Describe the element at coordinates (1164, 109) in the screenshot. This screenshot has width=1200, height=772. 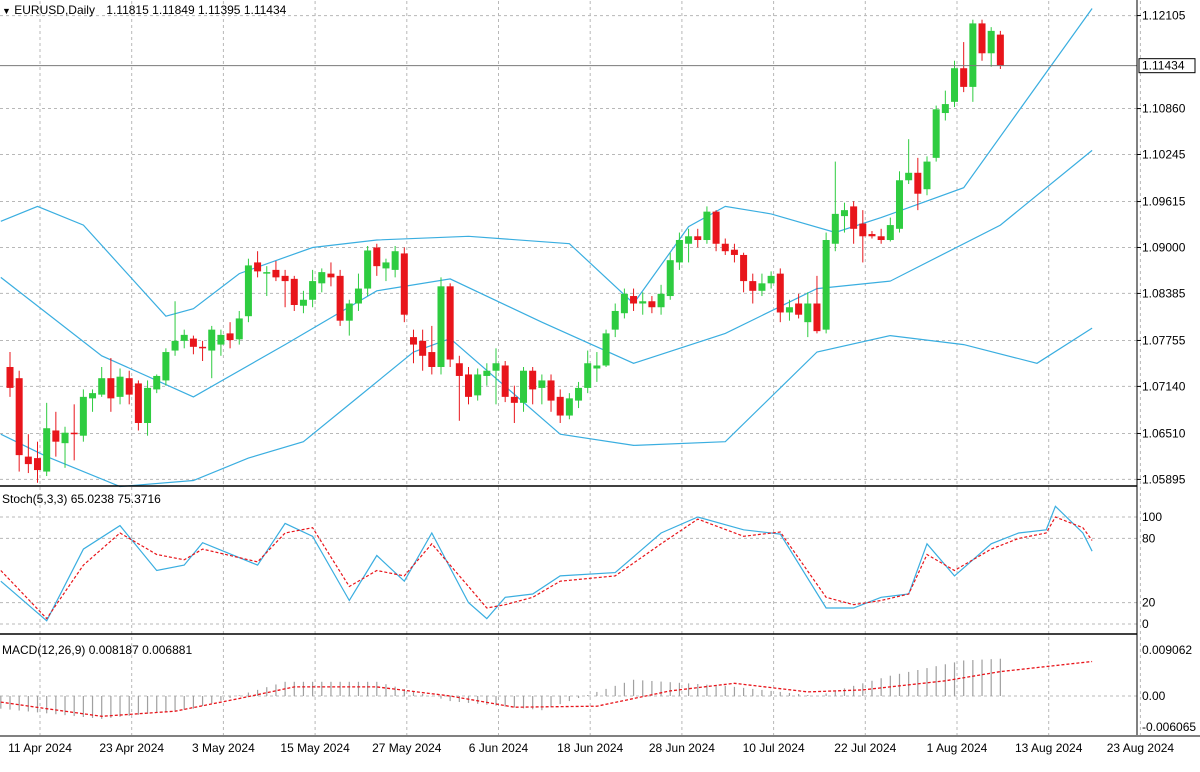
I see `y-tick-label: 1.10860` at that location.